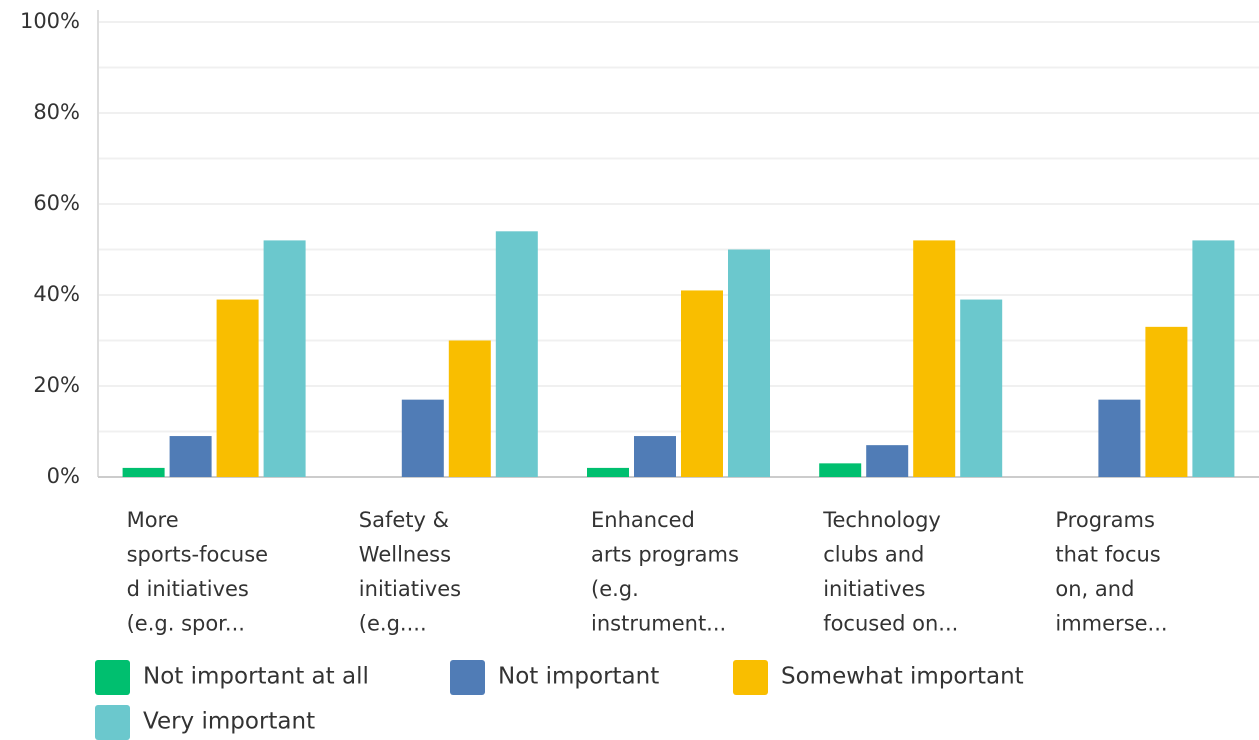 Image resolution: width=1259 pixels, height=740 pixels. Describe the element at coordinates (873, 555) in the screenshot. I see `x-tick-label: clubs and` at that location.